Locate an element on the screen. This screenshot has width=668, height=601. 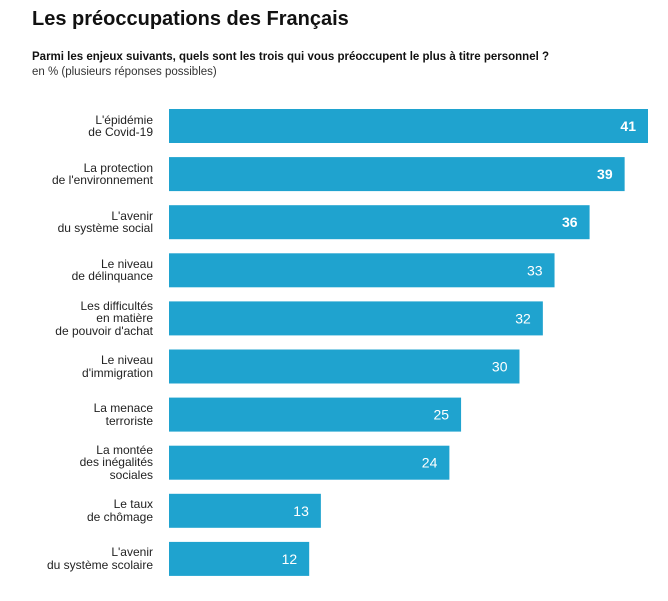
bar-value-label: 12 is located at coordinates (290, 559).